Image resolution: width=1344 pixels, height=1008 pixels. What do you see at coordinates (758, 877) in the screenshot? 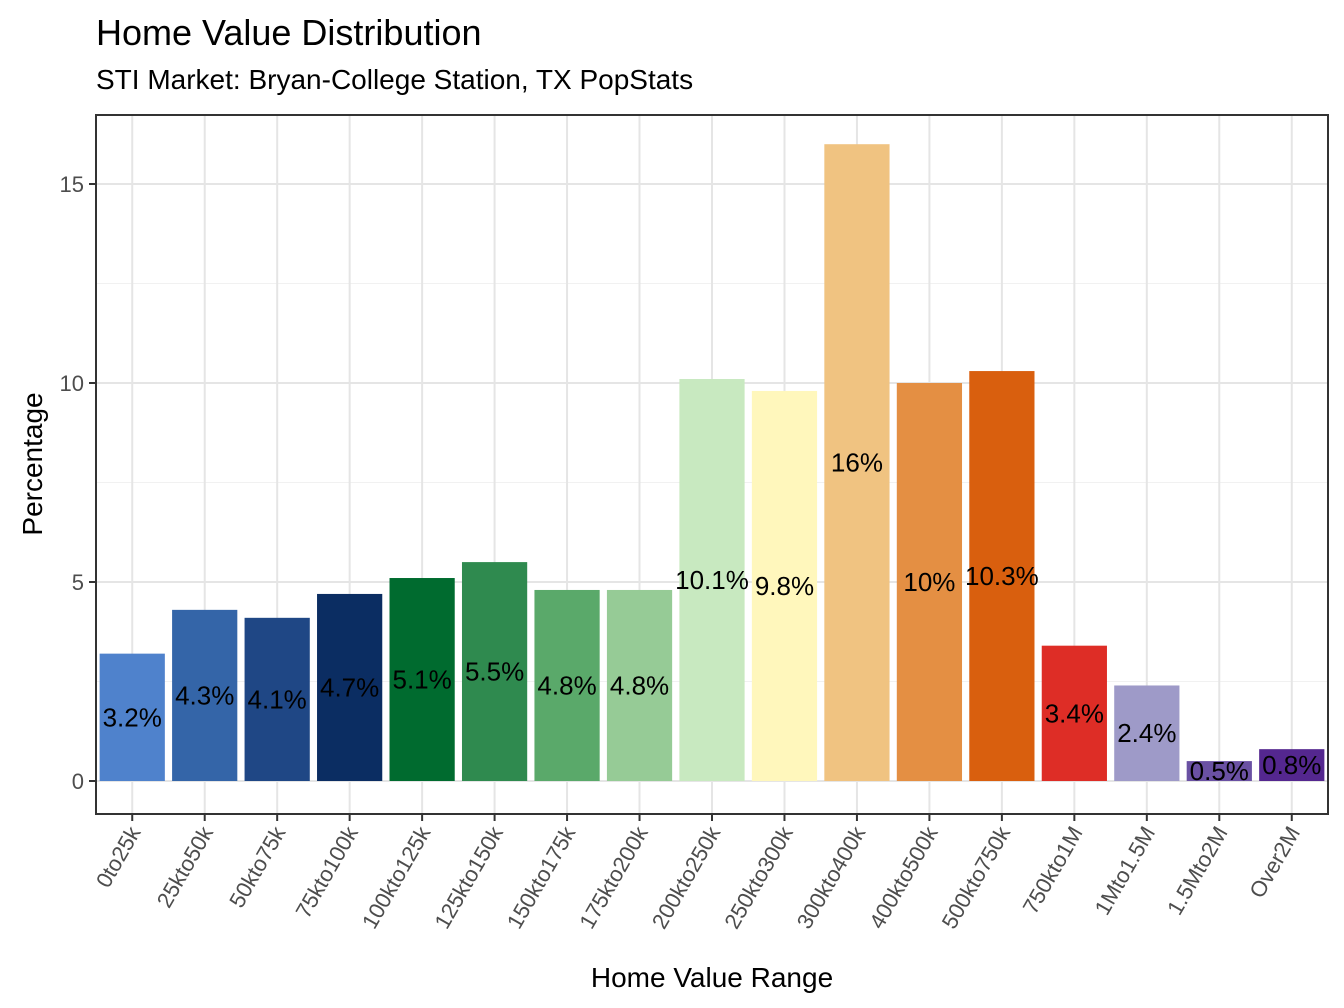
I see `x-tick-label: 250kto300k` at bounding box center [758, 877].